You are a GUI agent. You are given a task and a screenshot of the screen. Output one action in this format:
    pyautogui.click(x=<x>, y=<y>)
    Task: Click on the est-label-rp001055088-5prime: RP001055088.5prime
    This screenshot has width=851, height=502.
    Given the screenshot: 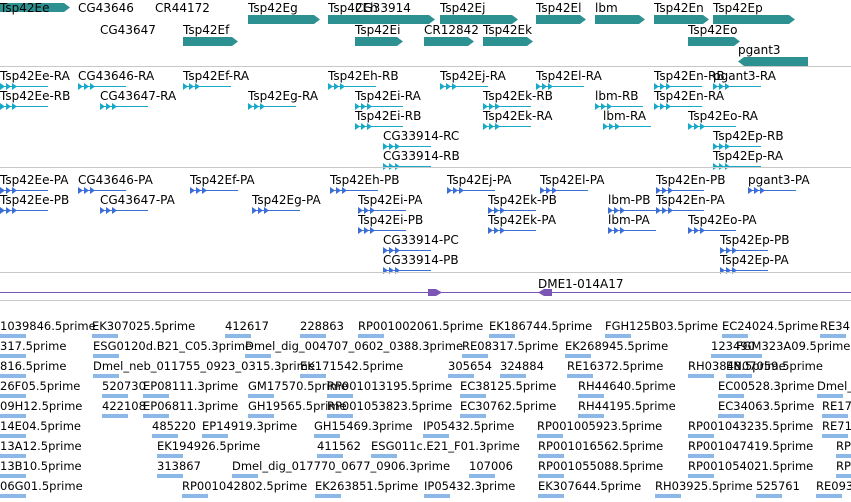 What is the action you would take?
    pyautogui.click(x=601, y=466)
    